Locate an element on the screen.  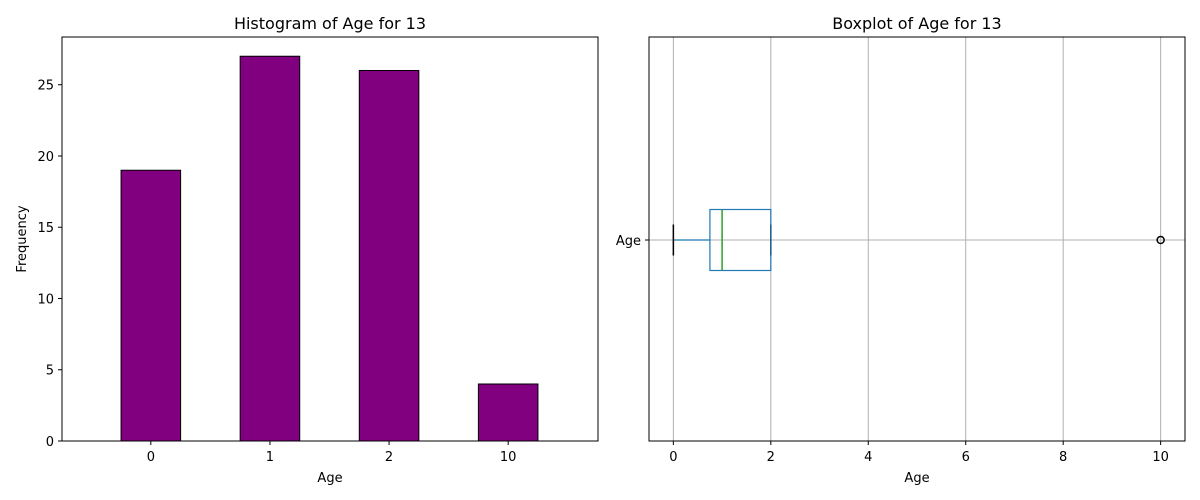
histogram-x-tick-label: 10 is located at coordinates (508, 457).